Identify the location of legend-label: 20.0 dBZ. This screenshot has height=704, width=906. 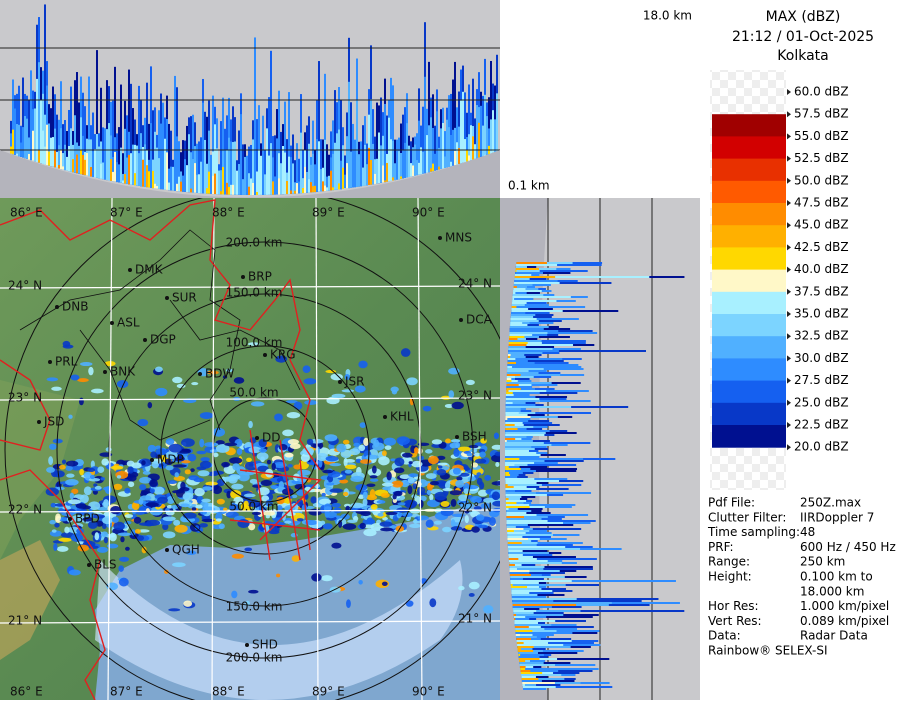
(821, 447).